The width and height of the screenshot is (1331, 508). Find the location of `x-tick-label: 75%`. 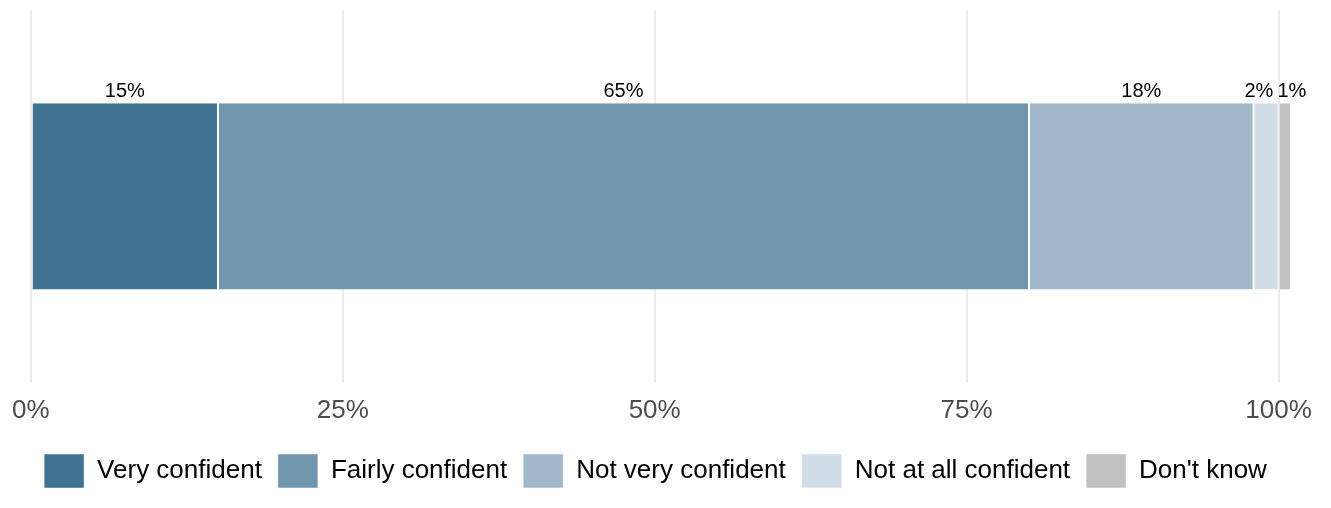

x-tick-label: 75% is located at coordinates (966, 408).